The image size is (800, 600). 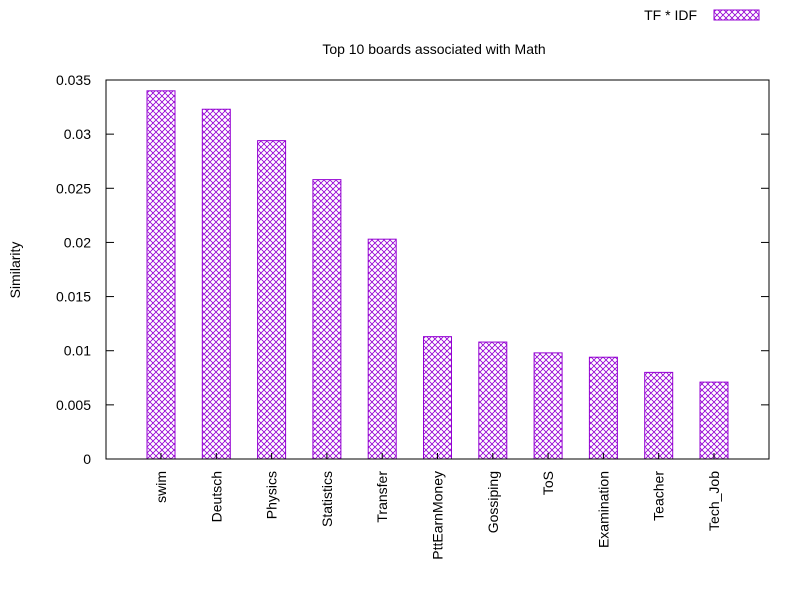 I want to click on x-tick-label: Tech_Job, so click(x=714, y=501).